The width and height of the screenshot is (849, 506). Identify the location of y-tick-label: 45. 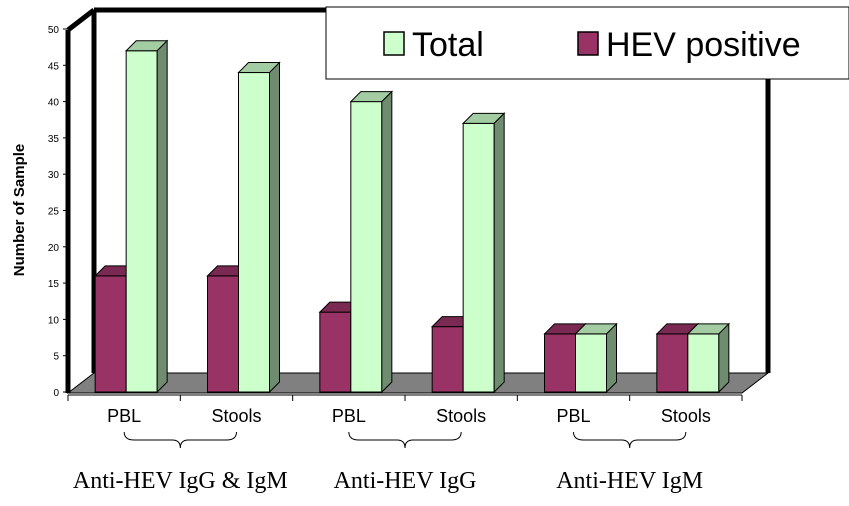
(54, 66).